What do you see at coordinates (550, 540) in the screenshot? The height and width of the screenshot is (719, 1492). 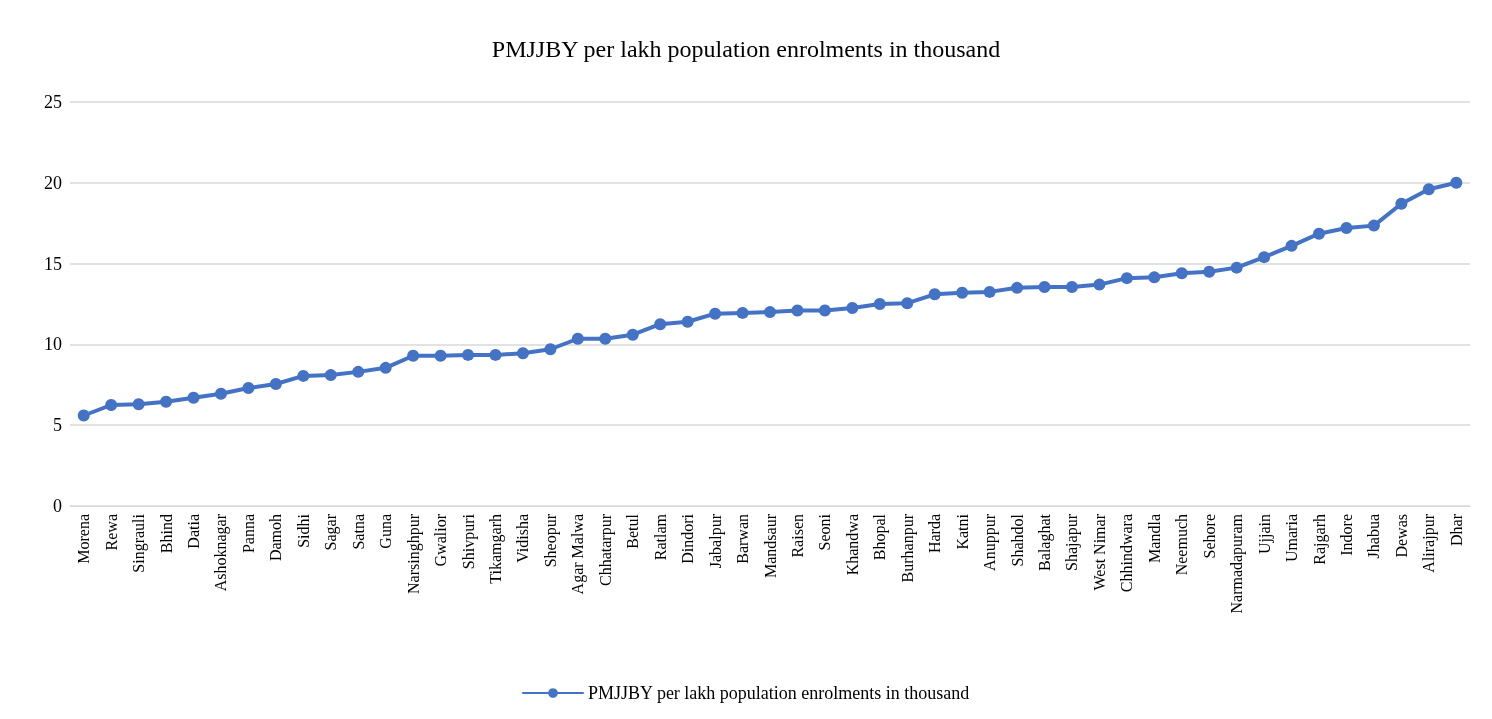 I see `x-tick-label: Sheopur` at bounding box center [550, 540].